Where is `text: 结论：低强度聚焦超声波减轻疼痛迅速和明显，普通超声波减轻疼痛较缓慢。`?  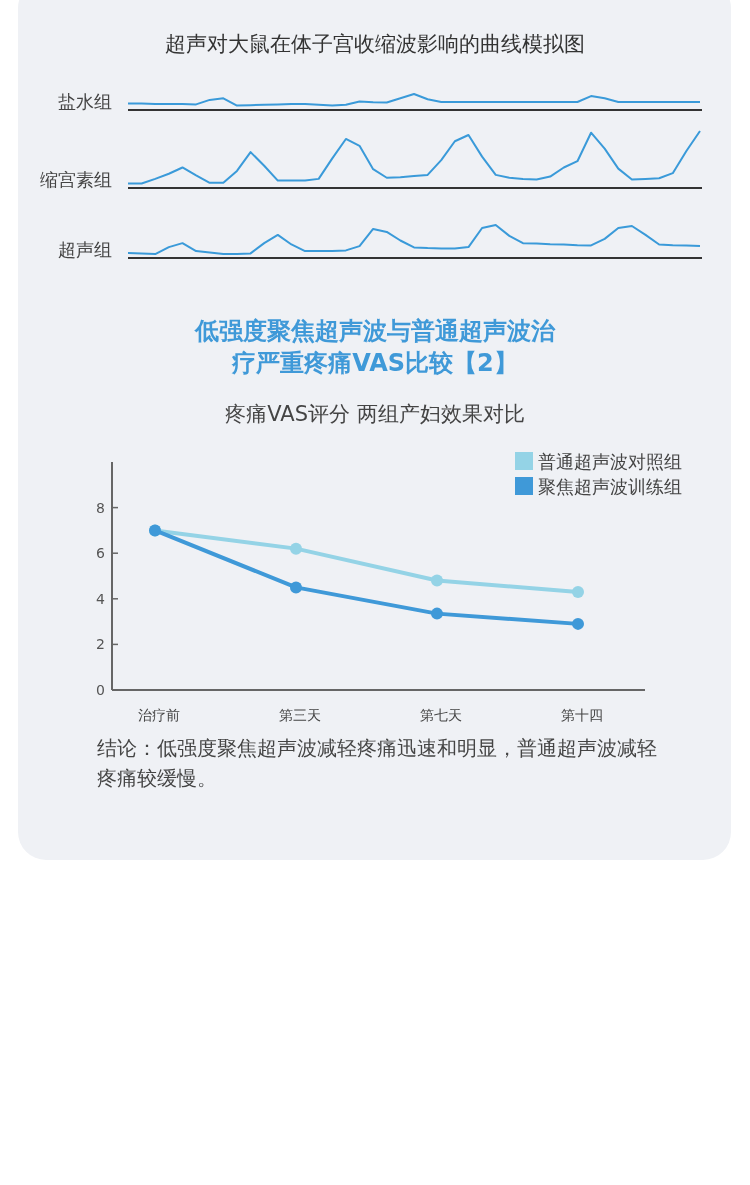
text: 结论：低强度聚焦超声波减轻疼痛迅速和明显，普通超声波减轻疼痛较缓慢。 is located at coordinates (377, 763).